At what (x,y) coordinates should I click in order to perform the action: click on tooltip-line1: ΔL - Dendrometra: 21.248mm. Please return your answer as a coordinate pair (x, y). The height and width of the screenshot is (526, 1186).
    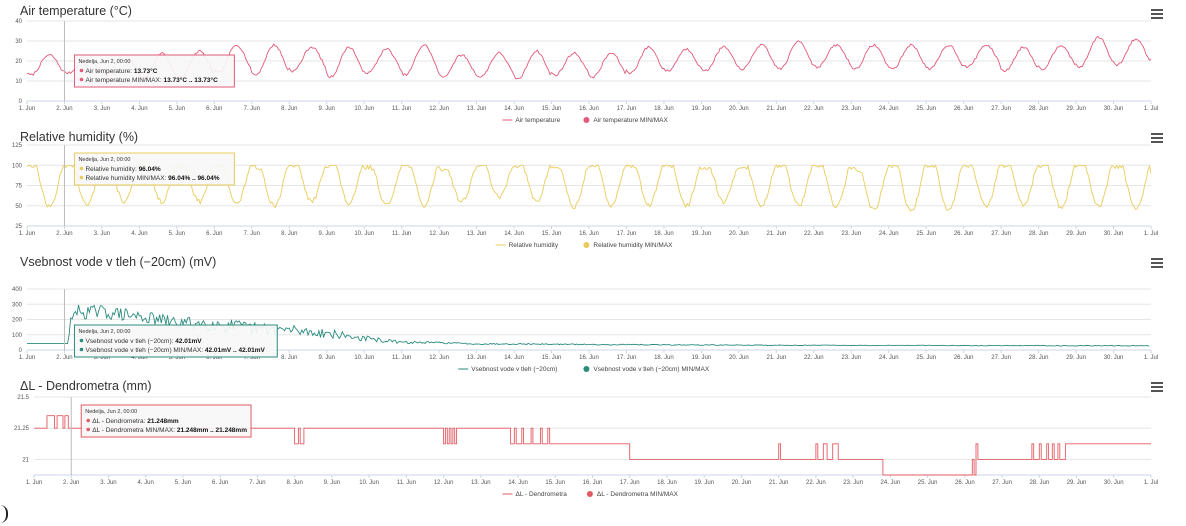
    Looking at the image, I should click on (135, 421).